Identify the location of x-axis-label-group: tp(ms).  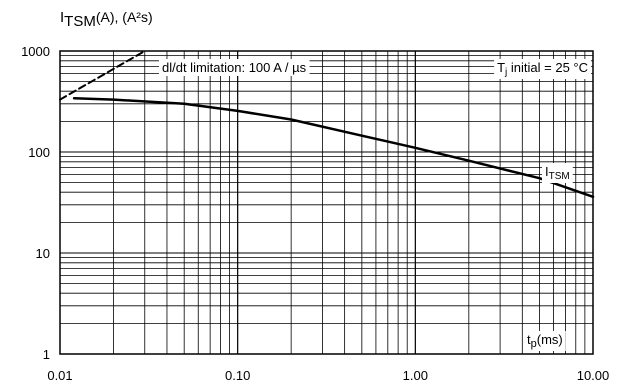
(545, 341).